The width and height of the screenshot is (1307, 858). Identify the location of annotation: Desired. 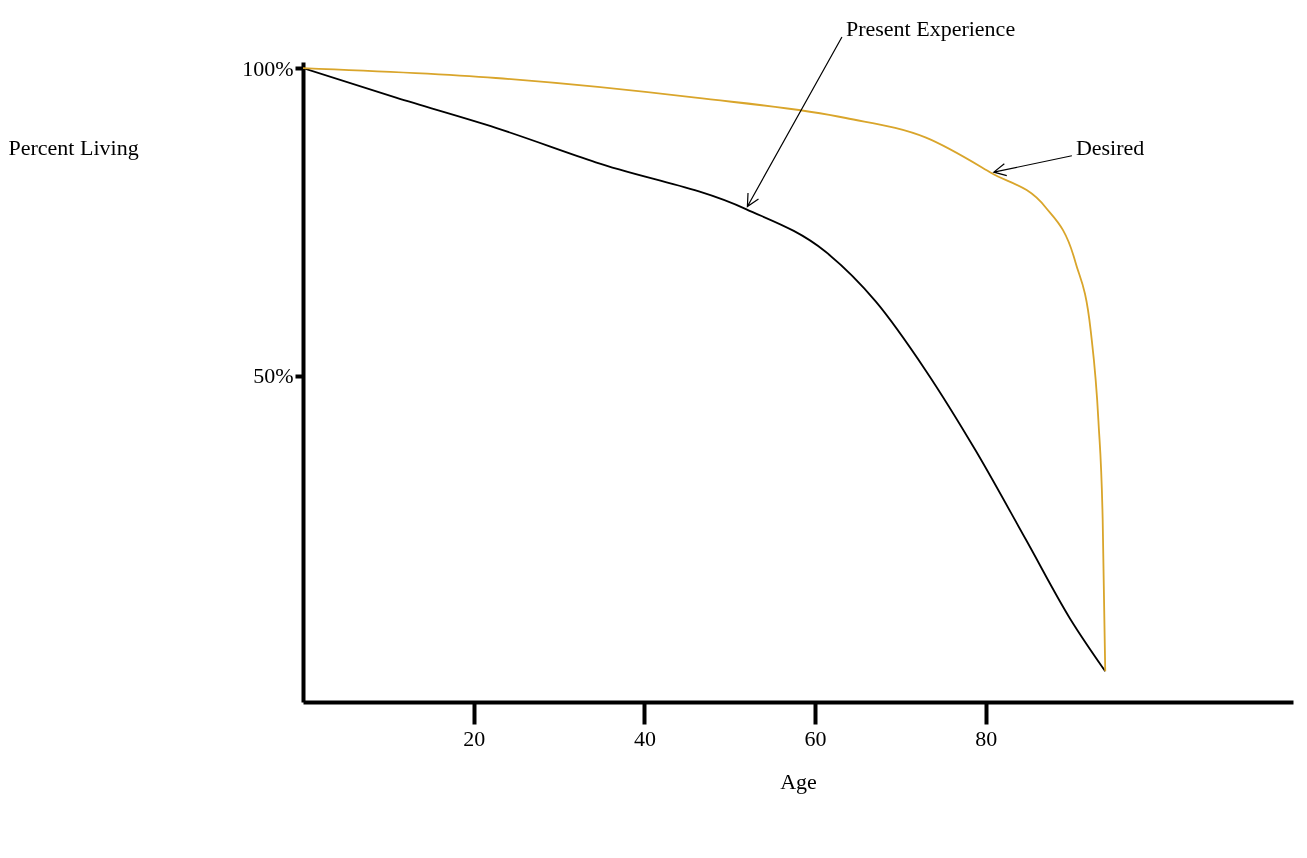
(1110, 147).